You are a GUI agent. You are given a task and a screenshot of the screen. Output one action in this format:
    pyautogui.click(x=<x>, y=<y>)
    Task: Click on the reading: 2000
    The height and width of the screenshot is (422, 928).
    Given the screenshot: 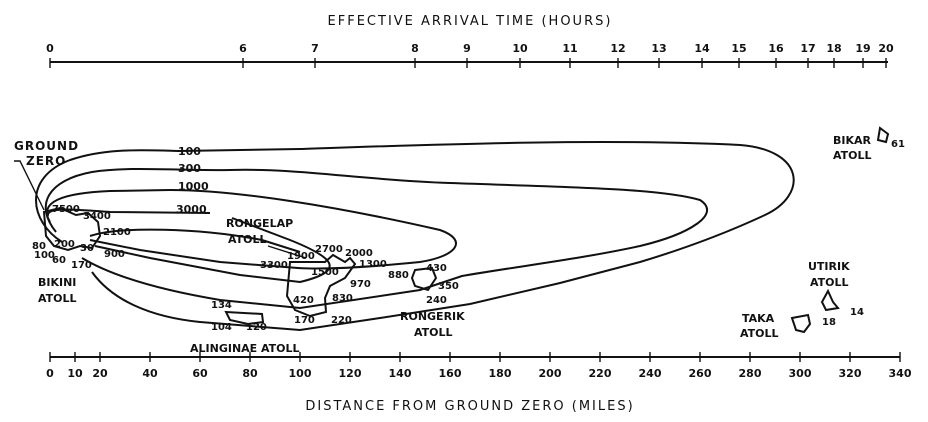 What is the action you would take?
    pyautogui.click(x=359, y=253)
    